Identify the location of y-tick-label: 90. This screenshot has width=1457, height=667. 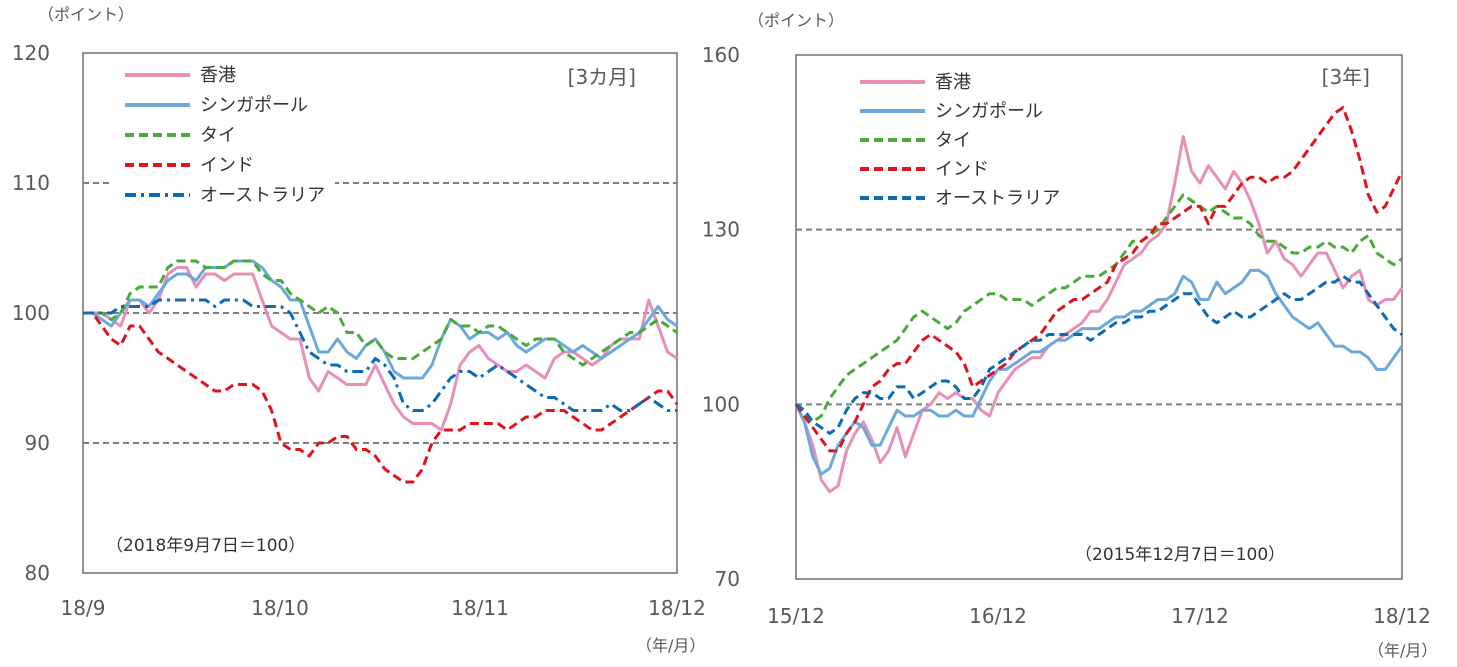
(37, 443).